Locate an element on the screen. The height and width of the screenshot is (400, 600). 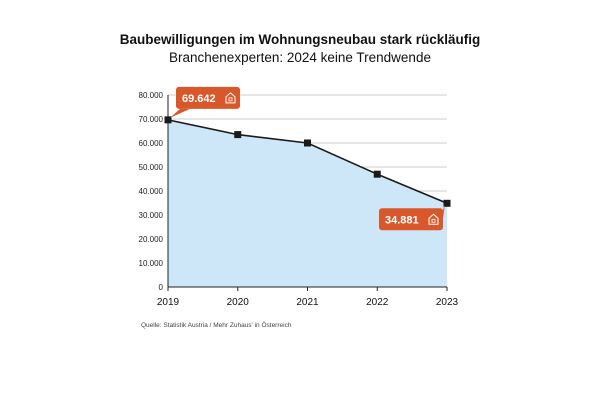
value-callout: 34.881 is located at coordinates (412, 217).